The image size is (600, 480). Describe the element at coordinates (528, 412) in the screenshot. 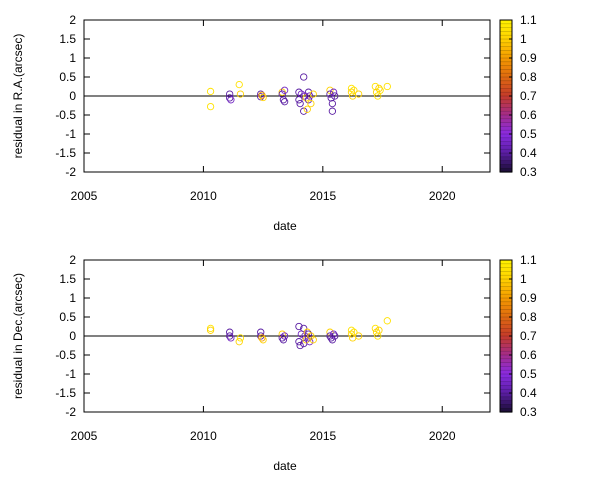

I see `chart1-colorbar-tick-label: 0.3` at that location.